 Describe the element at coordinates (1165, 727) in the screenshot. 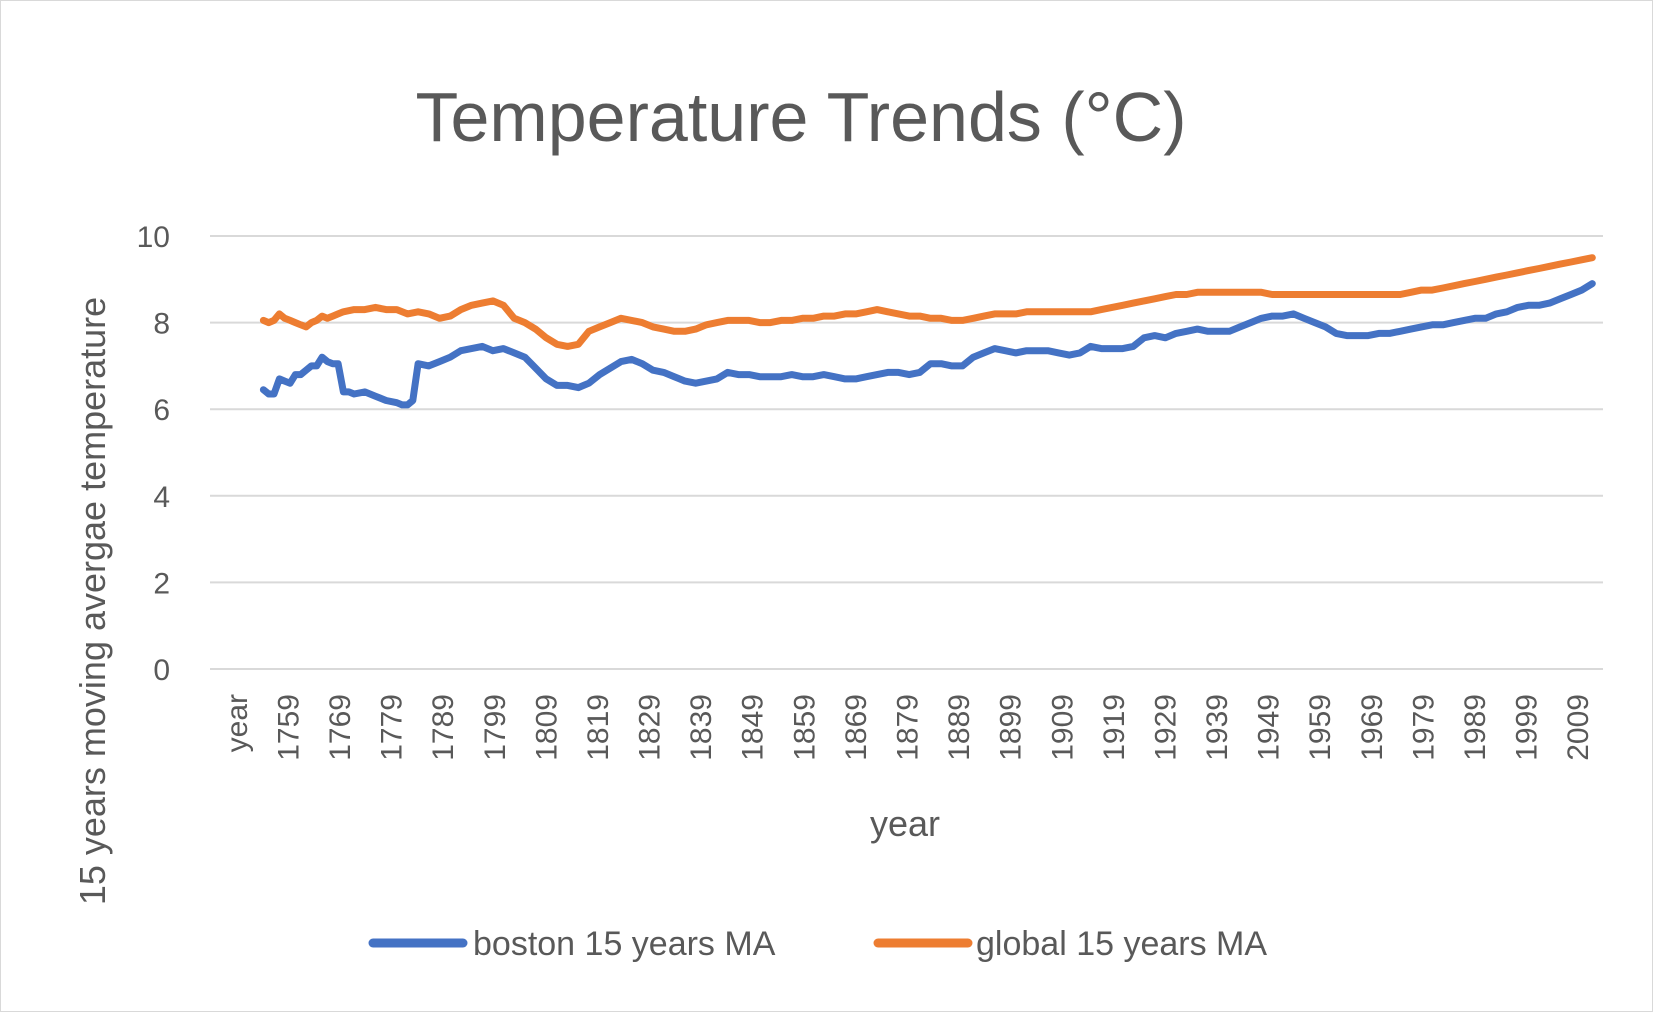

I see `x-tick-label: 1929` at that location.